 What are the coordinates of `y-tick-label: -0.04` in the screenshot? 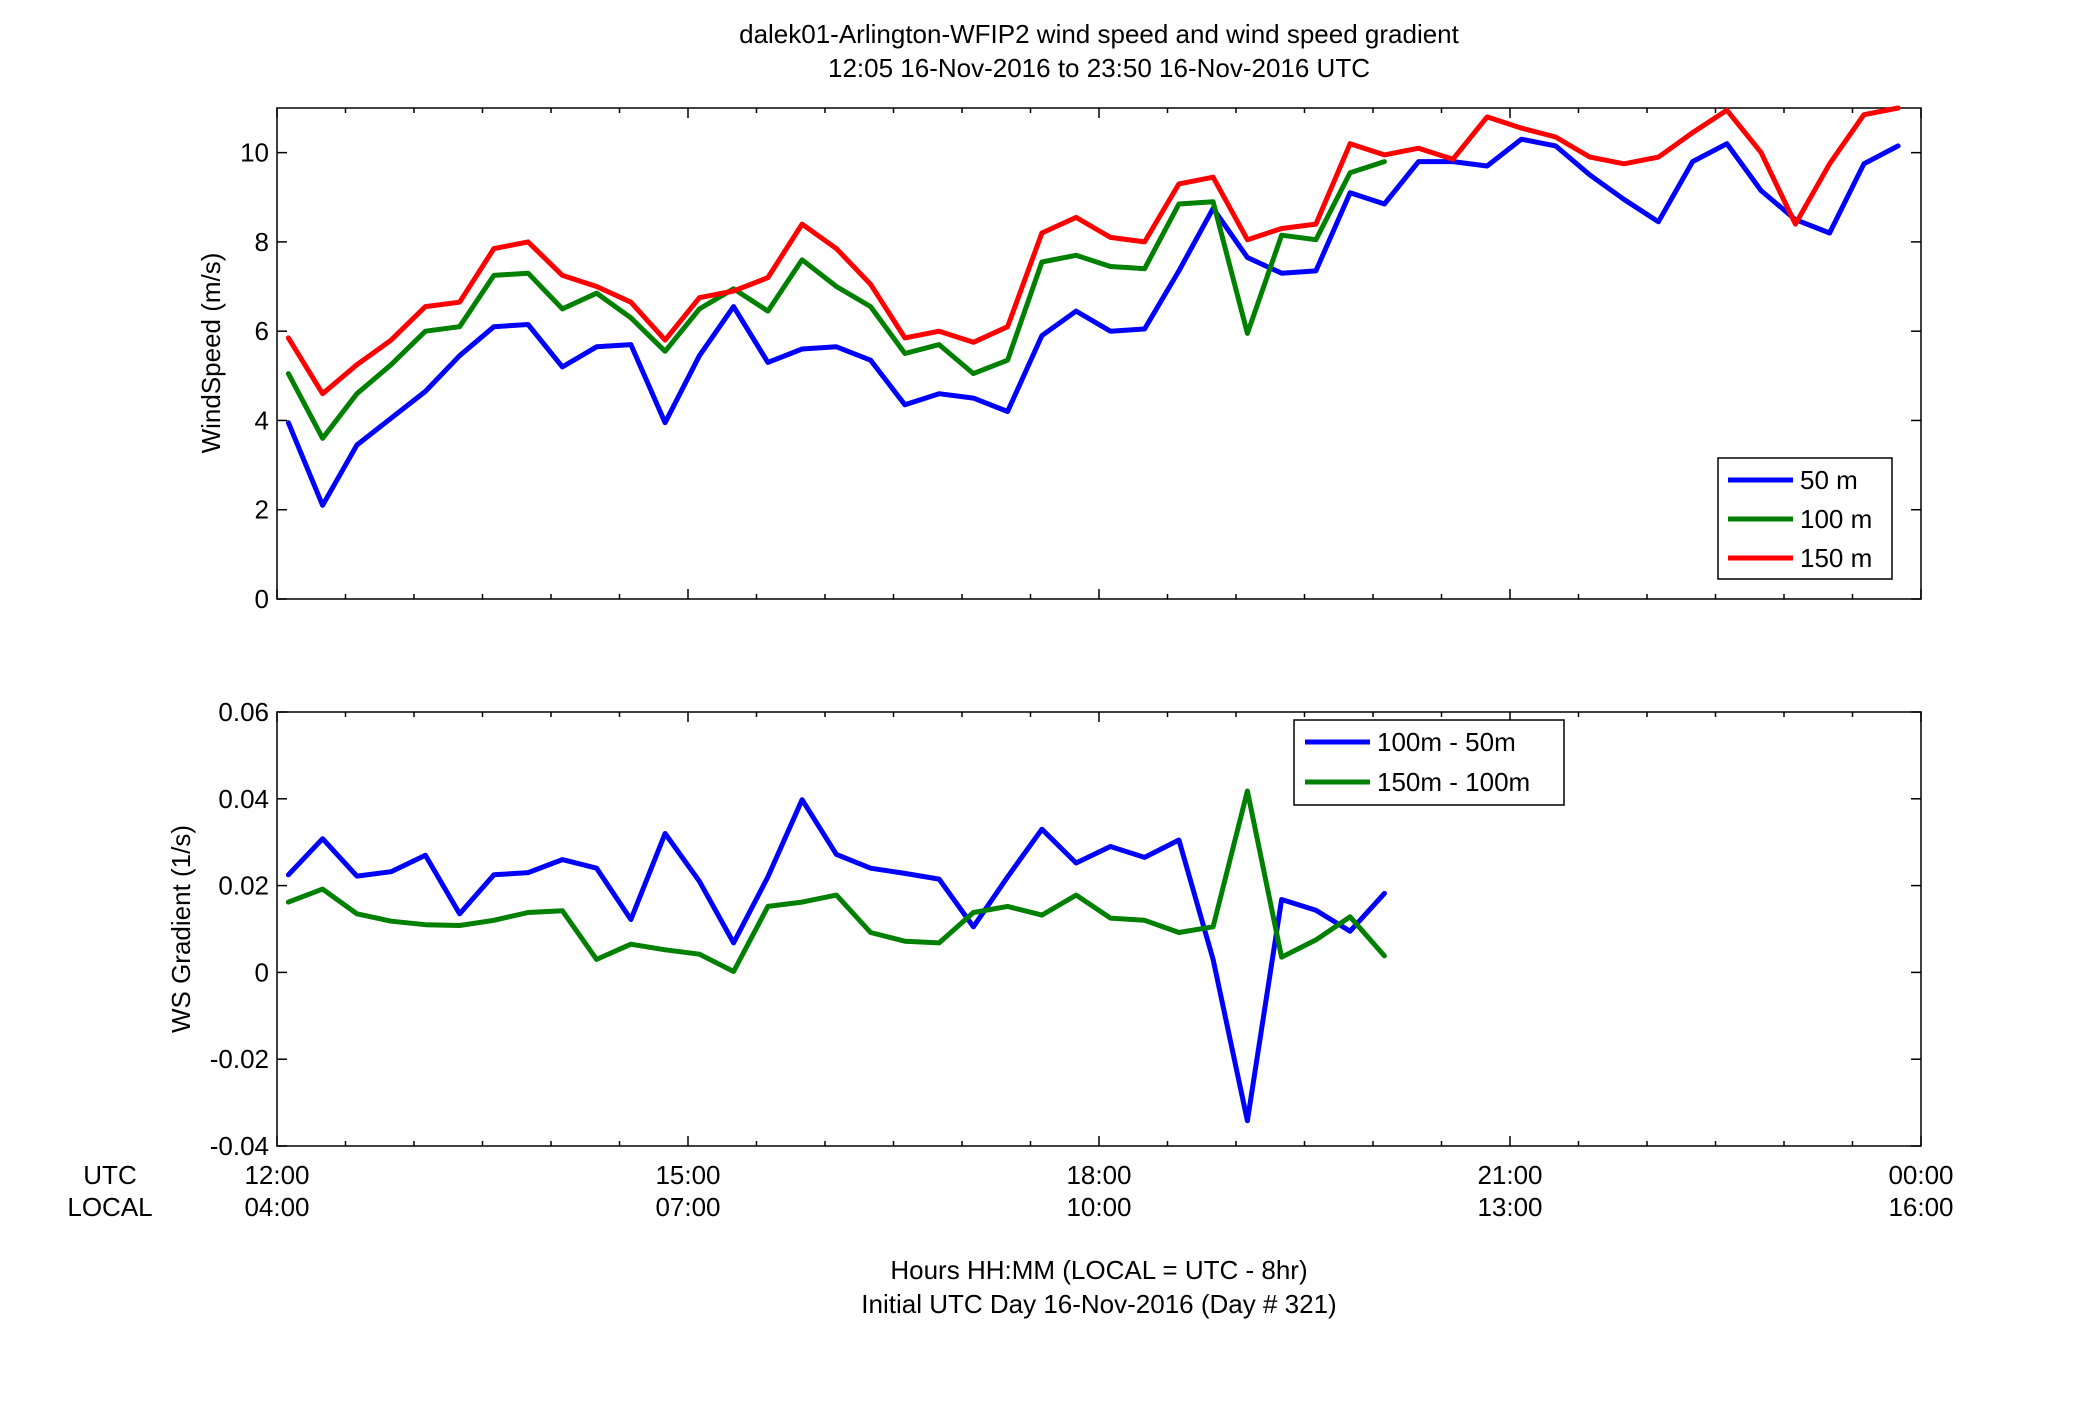 It's located at (239, 1146).